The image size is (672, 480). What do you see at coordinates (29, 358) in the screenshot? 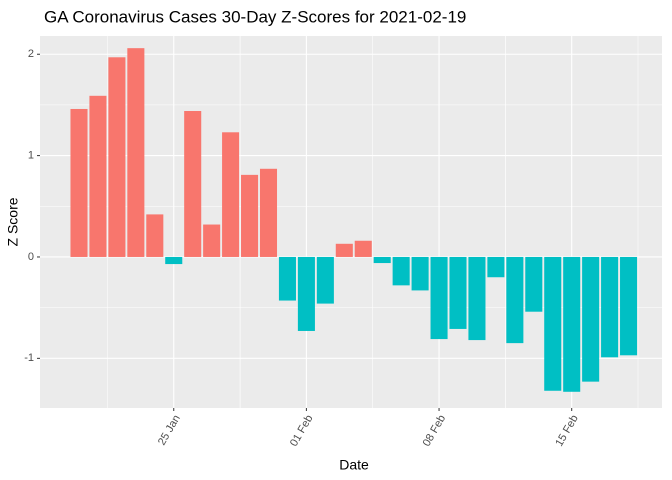
I see `y-tick-label: -1` at bounding box center [29, 358].